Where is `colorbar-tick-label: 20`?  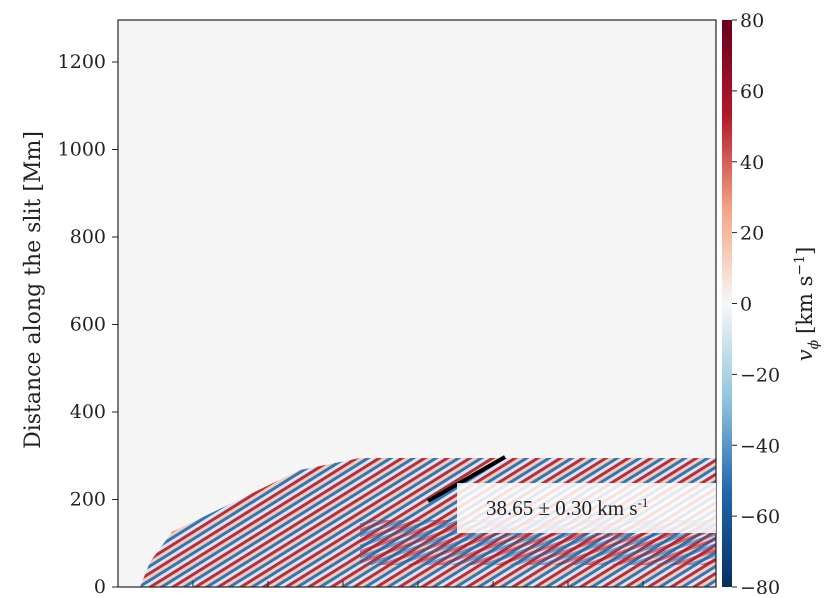
colorbar-tick-label: 20 is located at coordinates (752, 234).